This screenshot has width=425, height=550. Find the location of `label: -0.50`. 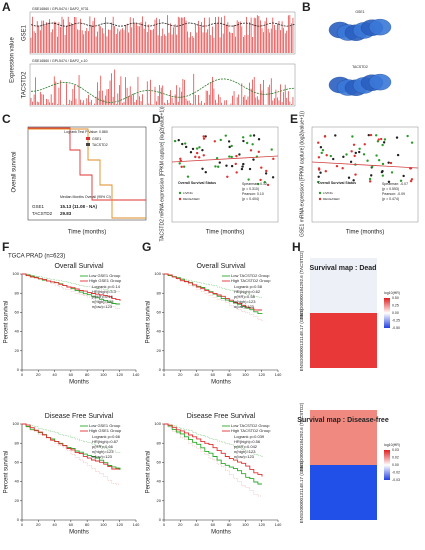

label: -0.50 is located at coordinates (396, 328).